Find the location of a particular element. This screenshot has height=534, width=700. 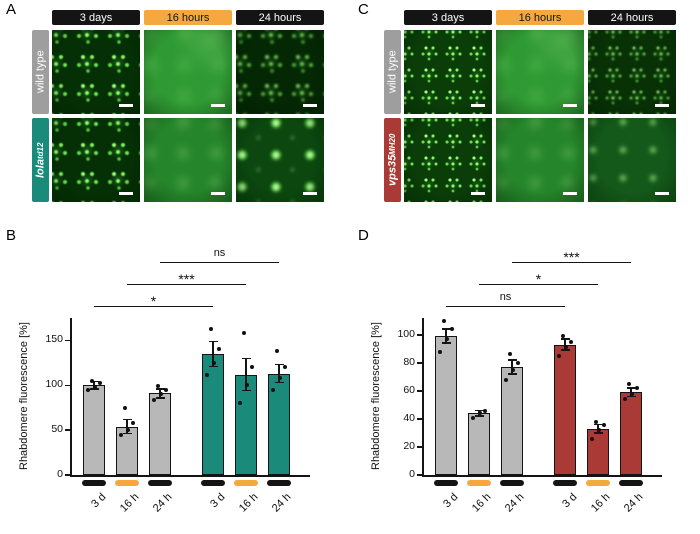

y-tick-label: 60 is located at coordinates (409, 389).